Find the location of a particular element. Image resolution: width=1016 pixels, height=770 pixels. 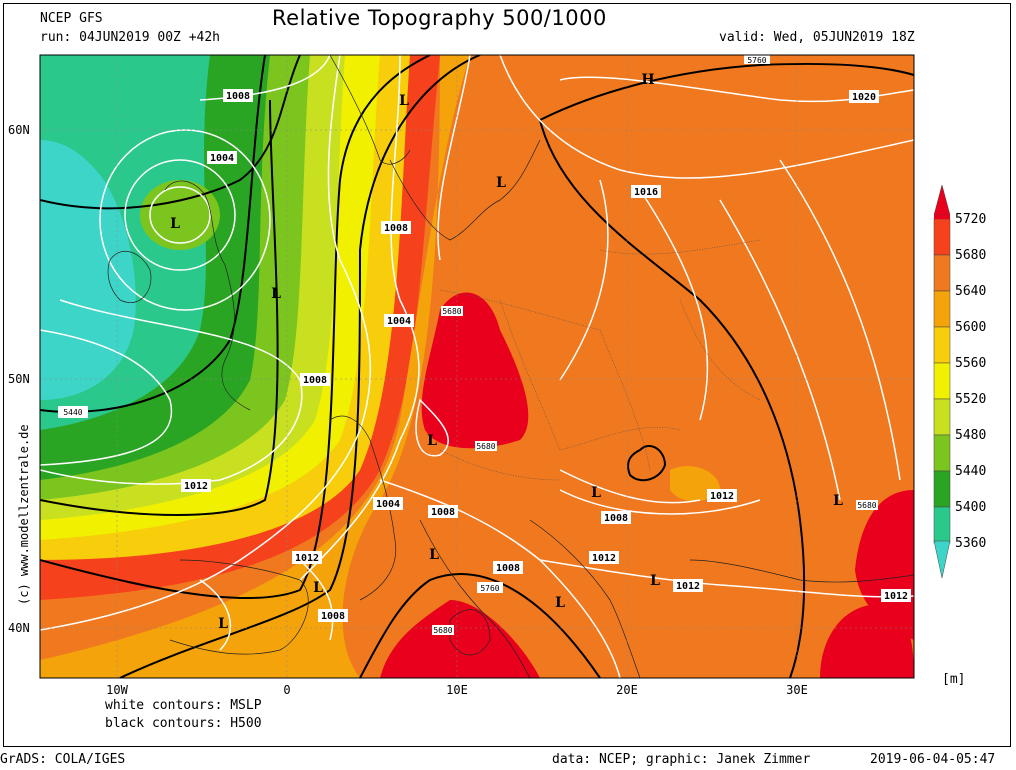

data-credit: data: NCEP; graphic: Janek Zimmer is located at coordinates (681, 759).